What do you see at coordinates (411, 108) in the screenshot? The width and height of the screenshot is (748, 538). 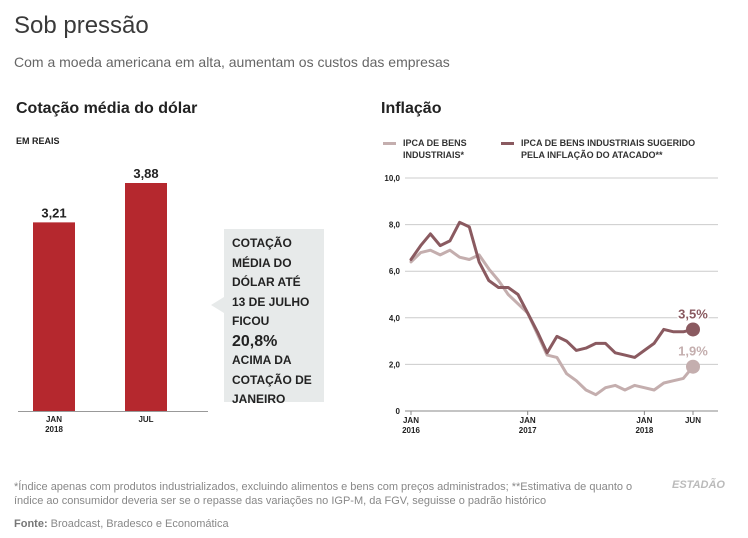 I see `inflation-chart-title: Inflação` at bounding box center [411, 108].